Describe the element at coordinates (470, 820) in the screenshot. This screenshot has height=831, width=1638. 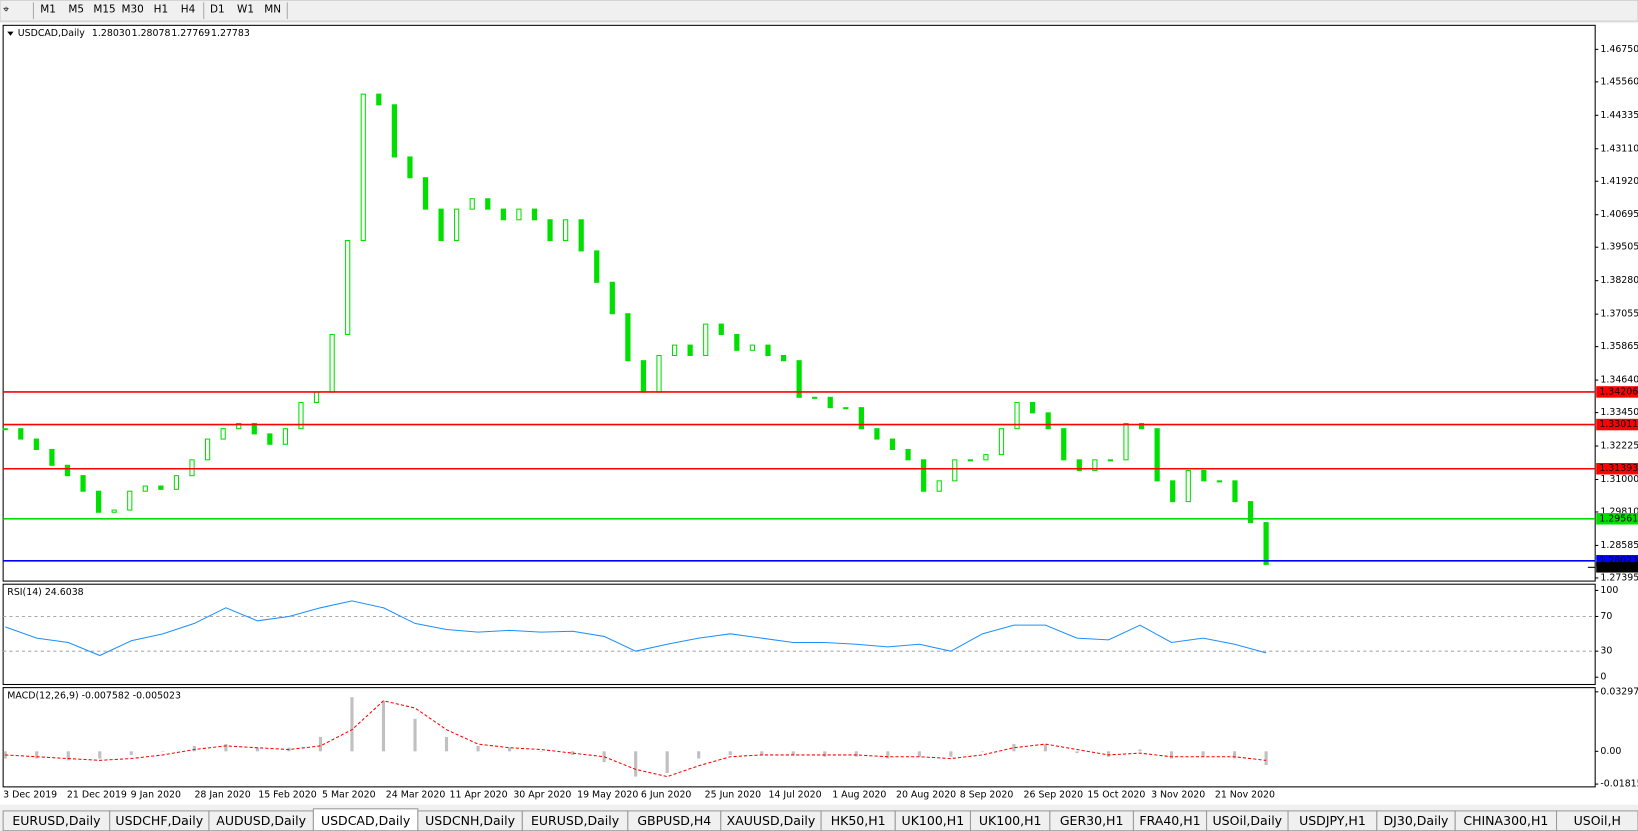
I see `tab-label: USDCNH,Daily` at that location.